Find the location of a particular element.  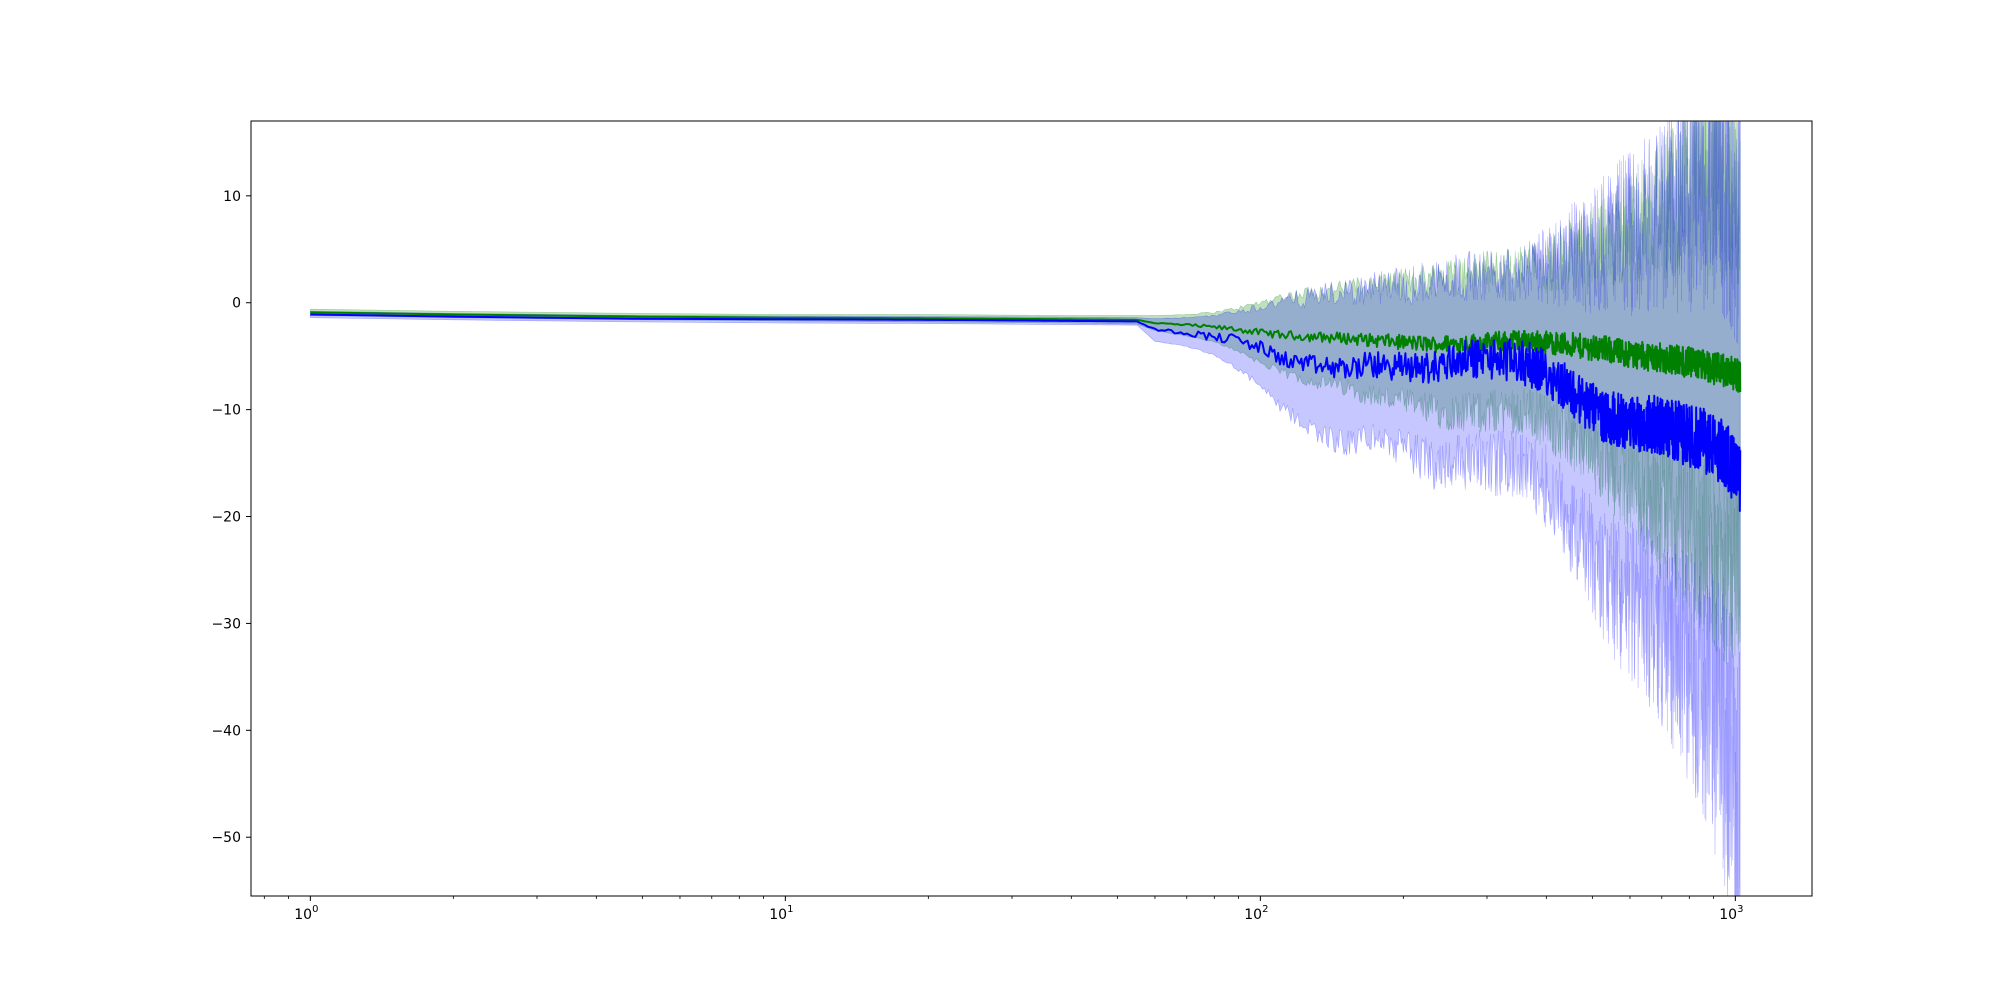

series-lines is located at coordinates (1026, 412).